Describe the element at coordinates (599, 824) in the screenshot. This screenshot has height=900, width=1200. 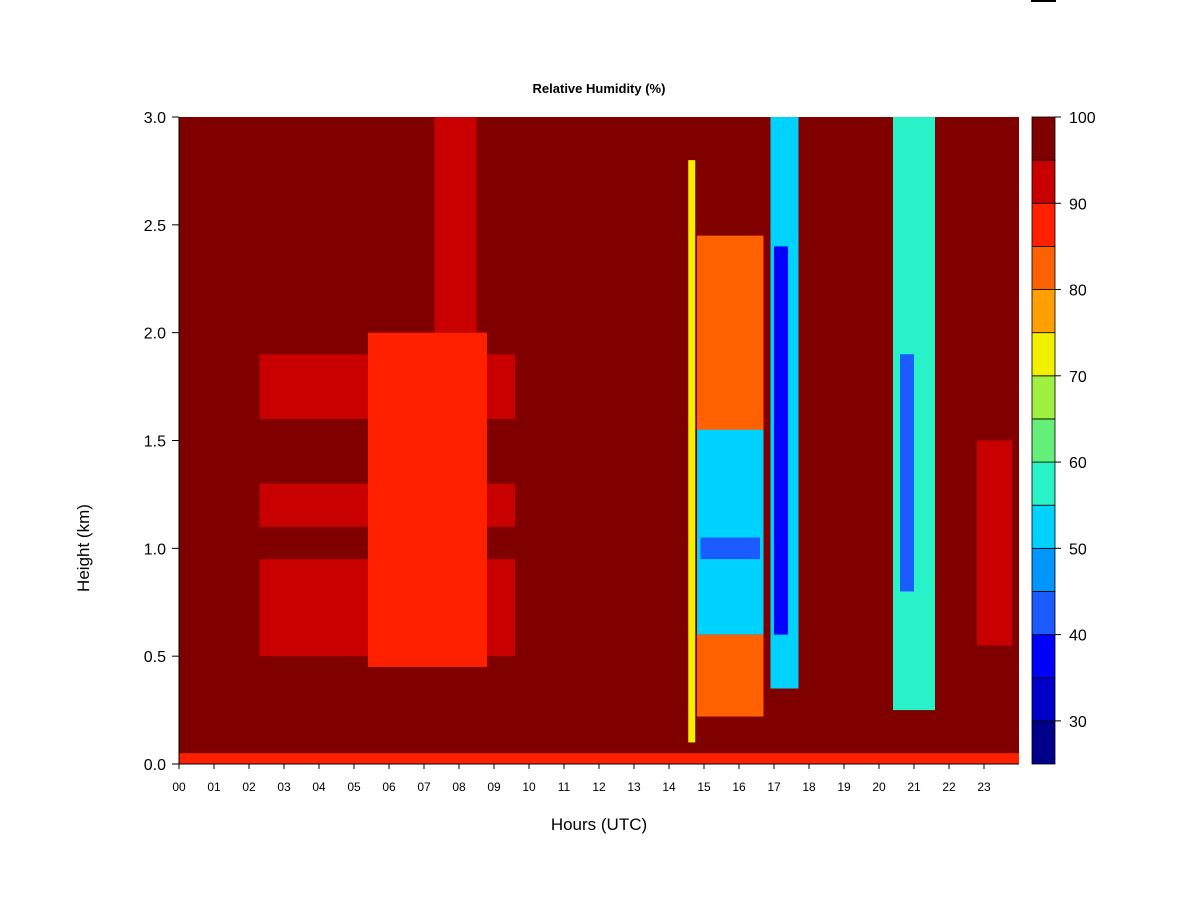
I see `x-axis-label: Hours (UTC)` at that location.